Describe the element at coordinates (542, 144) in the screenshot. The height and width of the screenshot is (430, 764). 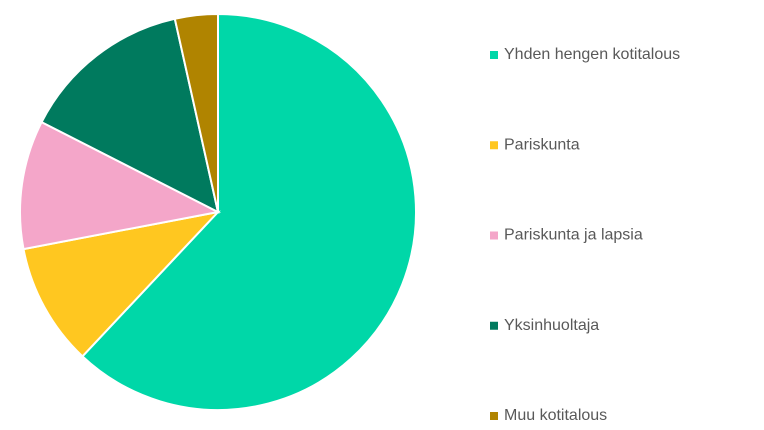
I see `legend-label: Pariskunta` at that location.